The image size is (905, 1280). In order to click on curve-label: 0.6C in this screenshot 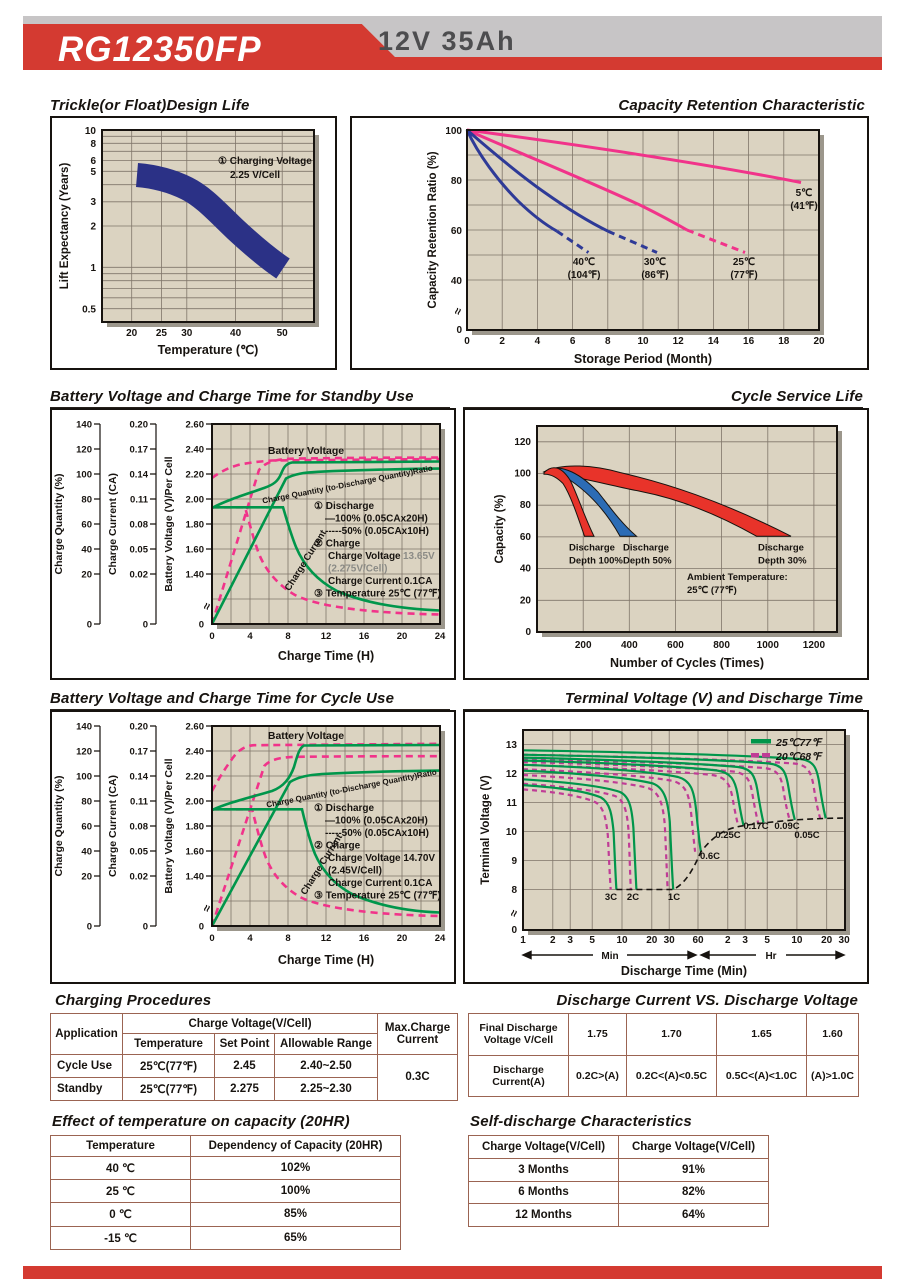, I will do `click(710, 856)`.